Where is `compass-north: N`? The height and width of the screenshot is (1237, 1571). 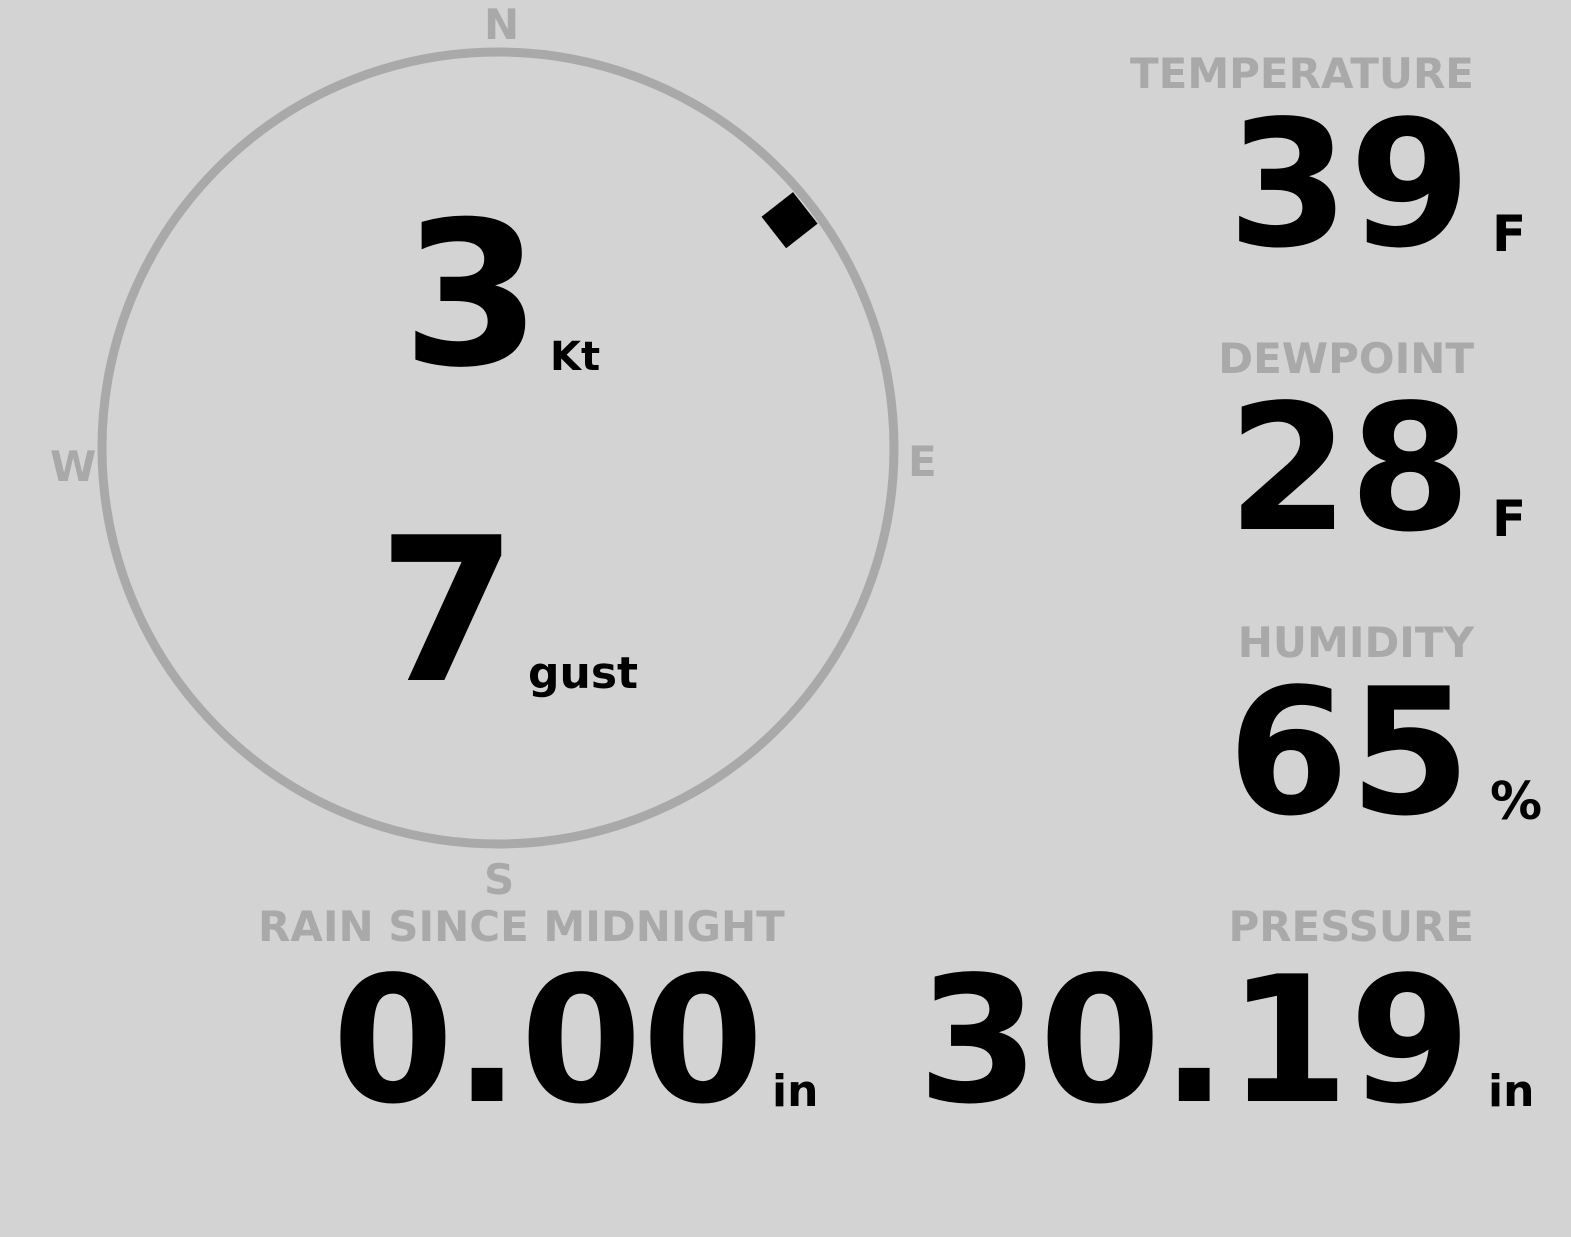
compass-north: N is located at coordinates (502, 24).